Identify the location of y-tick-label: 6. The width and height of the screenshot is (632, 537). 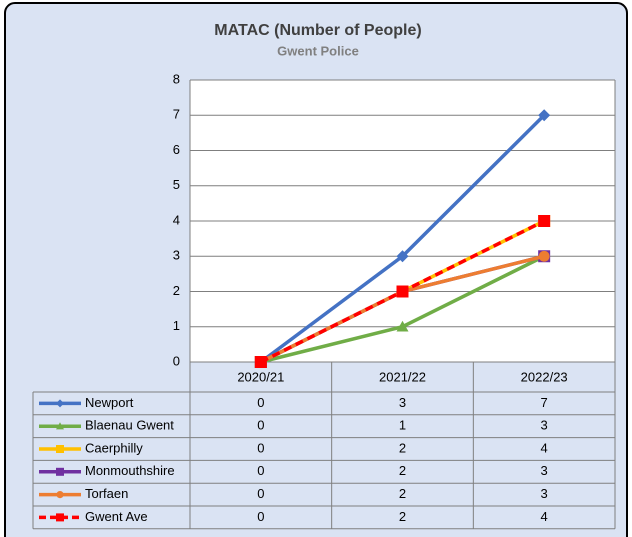
(176, 149).